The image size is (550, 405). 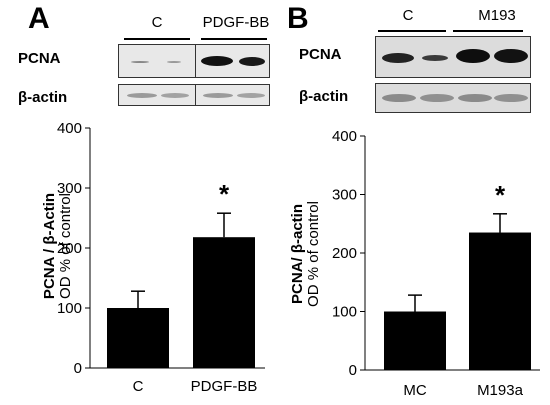 What do you see at coordinates (138, 386) in the screenshot?
I see `x-category-label: C` at bounding box center [138, 386].